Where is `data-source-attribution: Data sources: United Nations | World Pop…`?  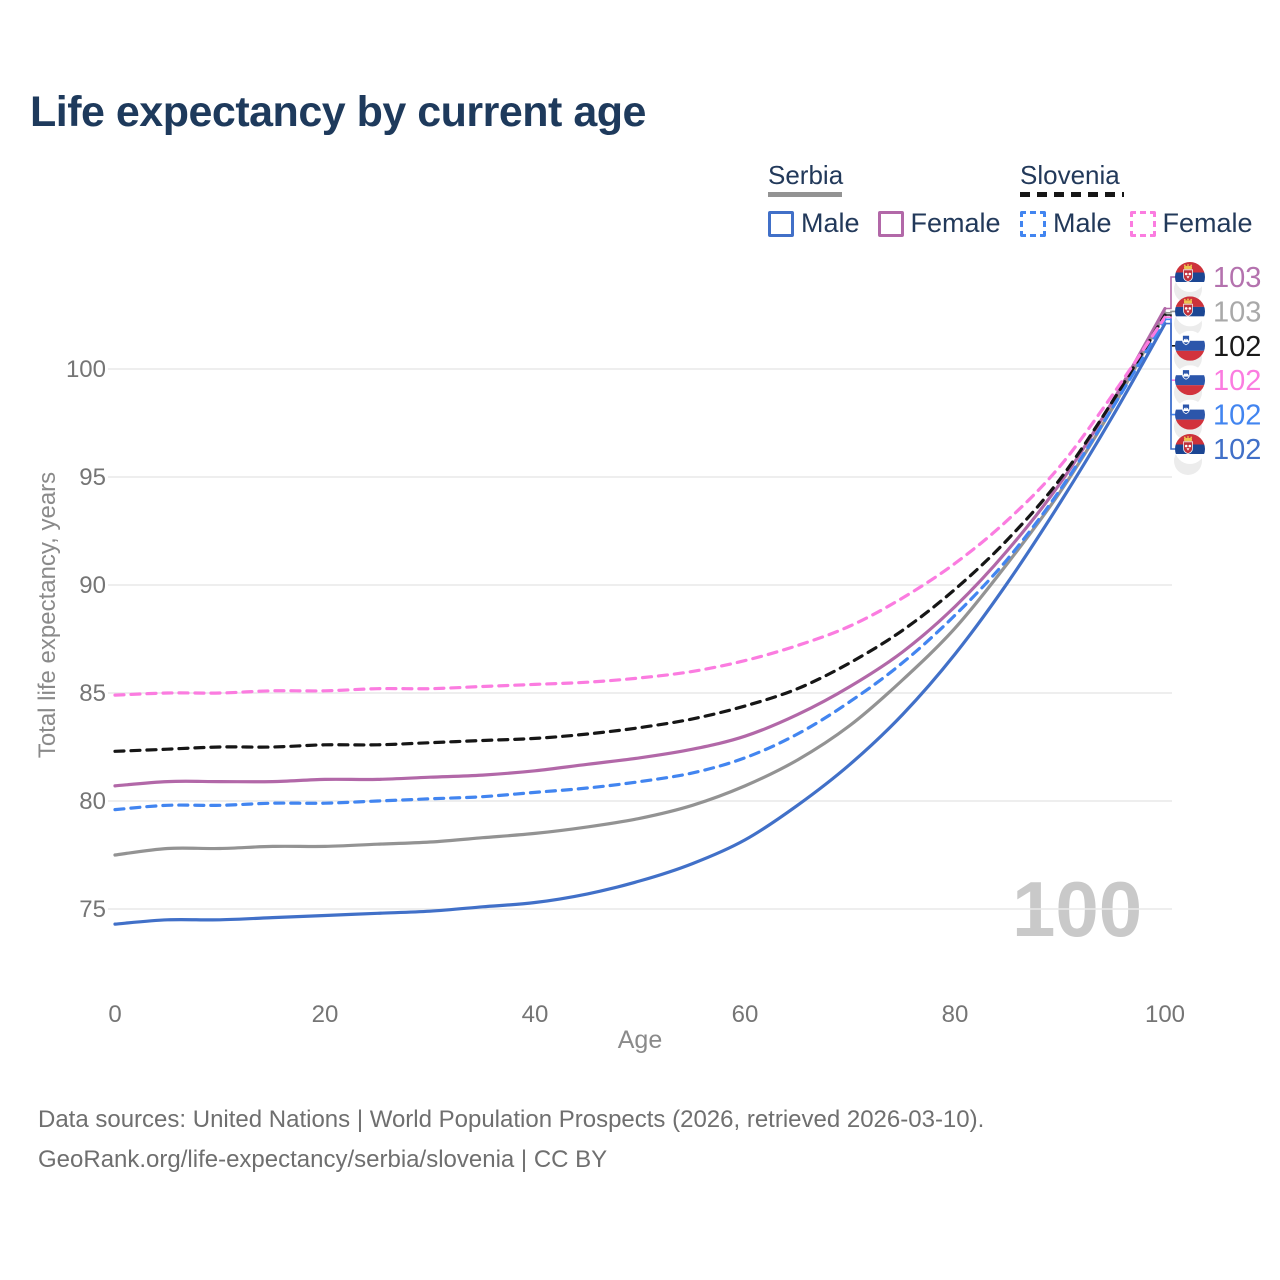
data-source-attribution: Data sources: United Nations | World Pop… is located at coordinates (511, 1119).